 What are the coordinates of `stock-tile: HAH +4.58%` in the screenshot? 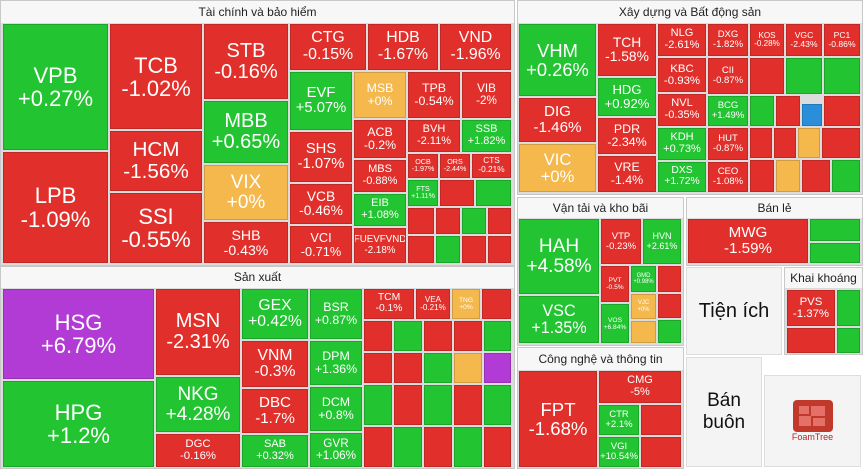 It's located at (559, 256).